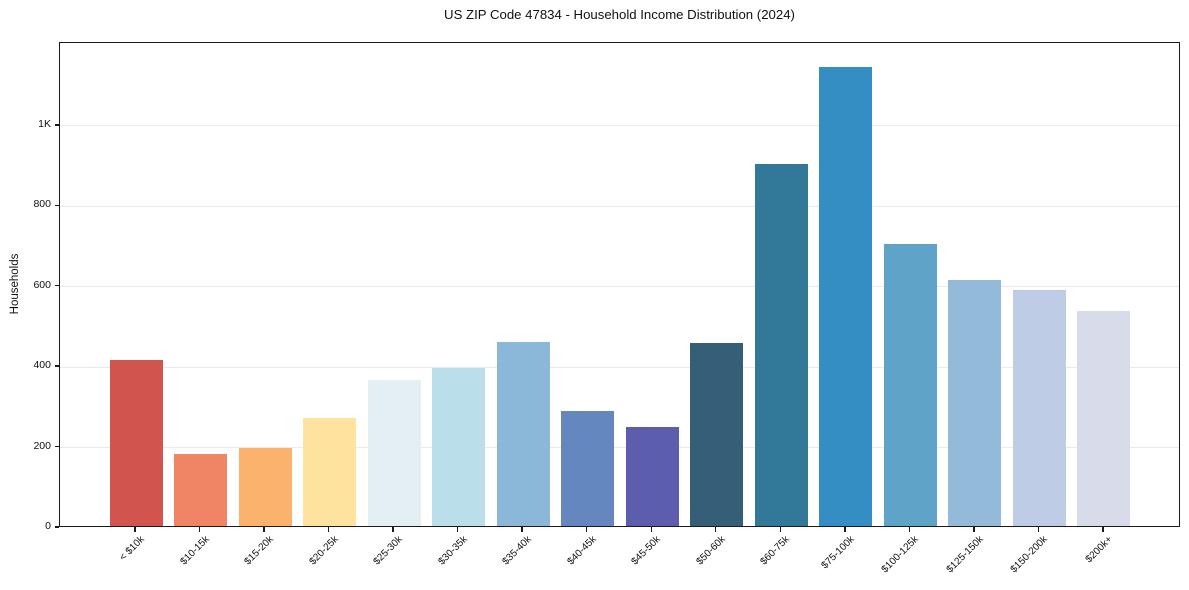 This screenshot has height=590, width=1189. Describe the element at coordinates (453, 551) in the screenshot. I see `x-tick-label: $30-35k` at that location.